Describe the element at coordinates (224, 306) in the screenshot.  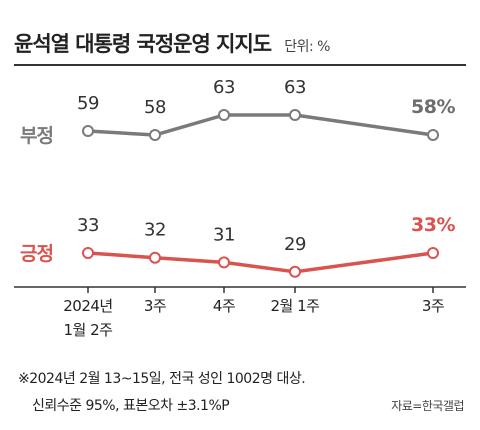
I see `x-tick-label: 4주` at that location.